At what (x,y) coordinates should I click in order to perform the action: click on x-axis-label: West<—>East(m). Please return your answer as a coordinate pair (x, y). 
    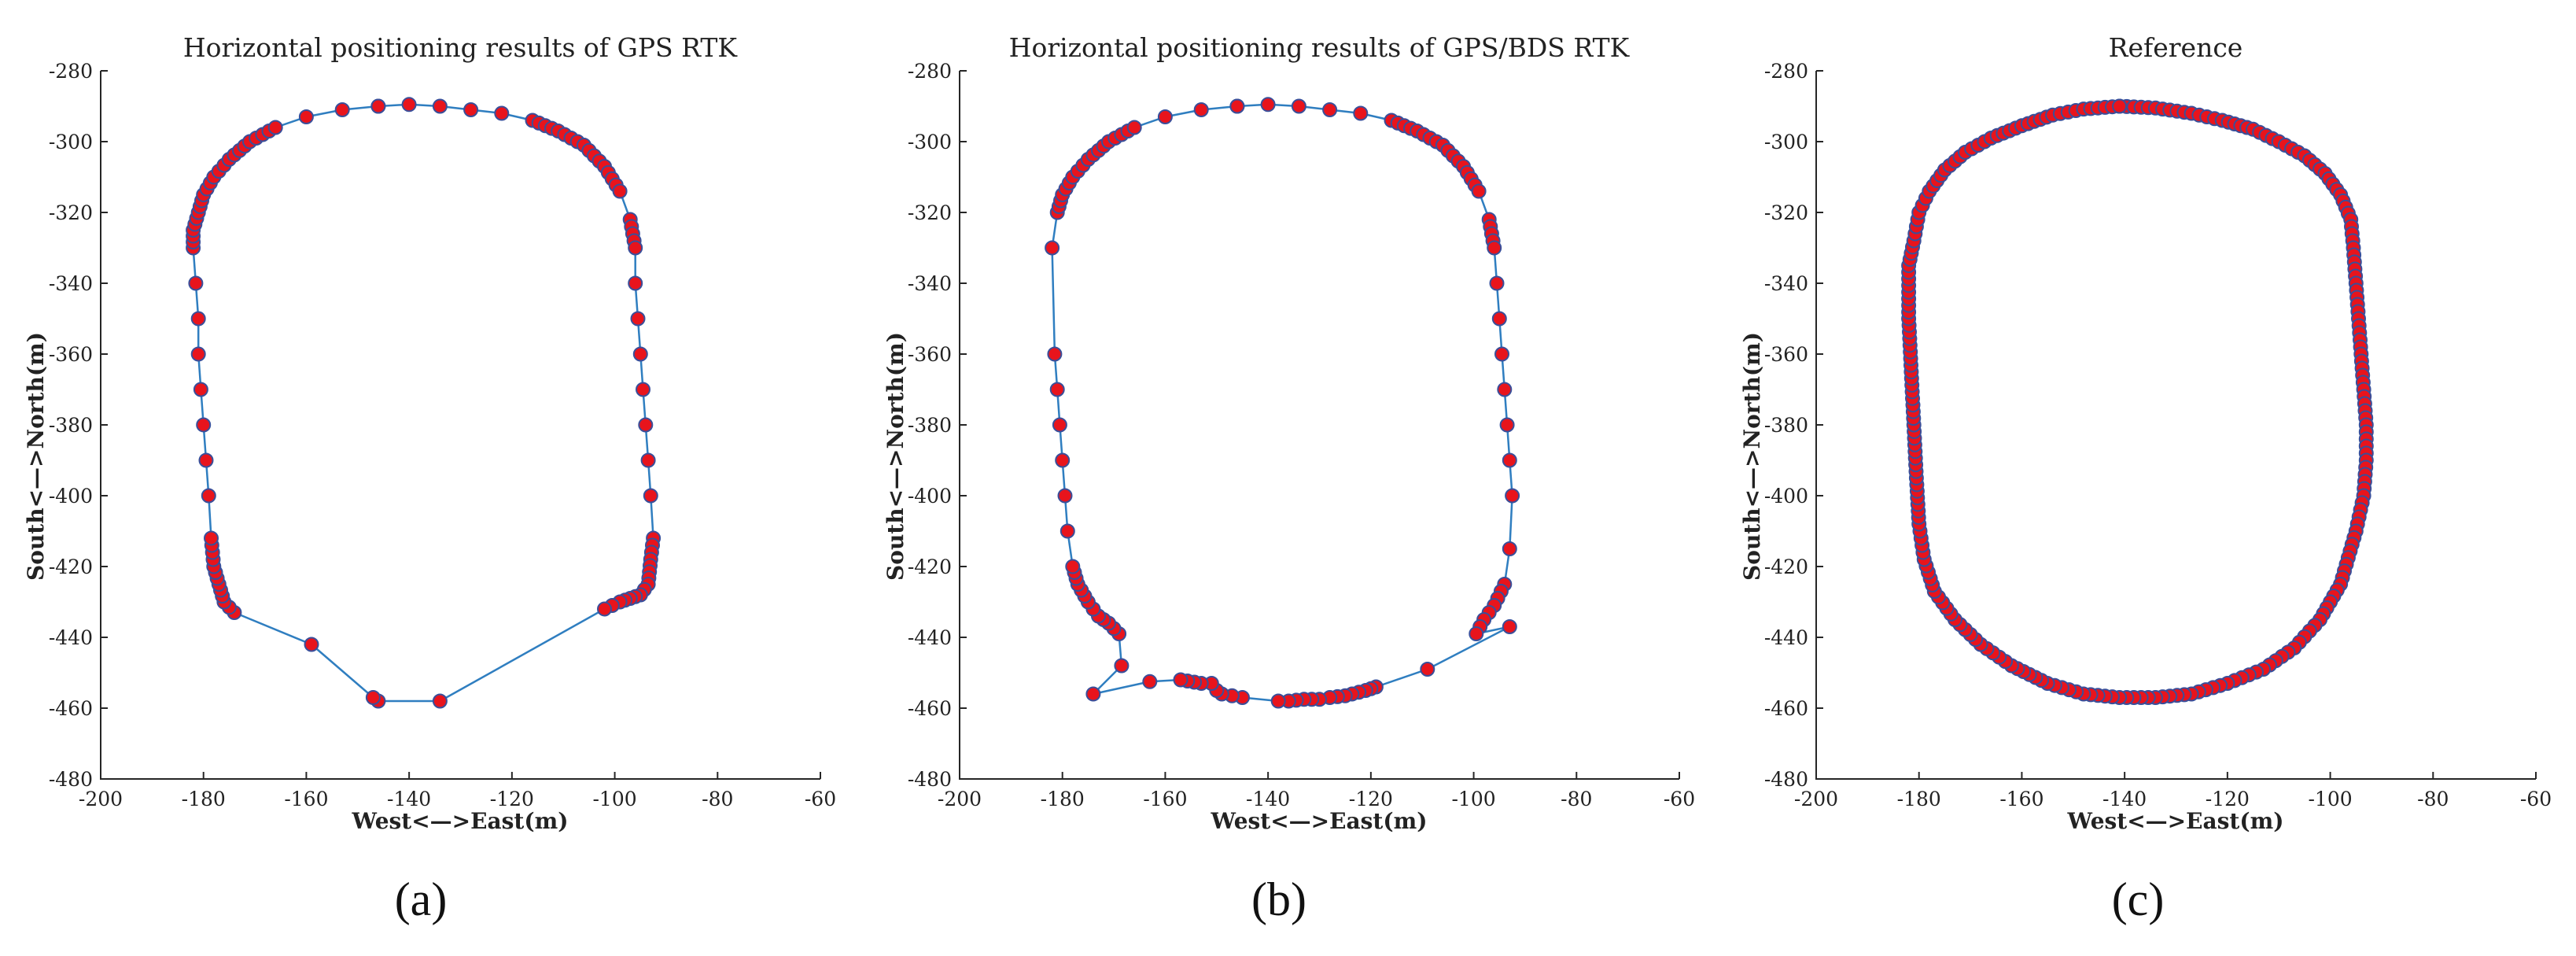
    Looking at the image, I should click on (2175, 821).